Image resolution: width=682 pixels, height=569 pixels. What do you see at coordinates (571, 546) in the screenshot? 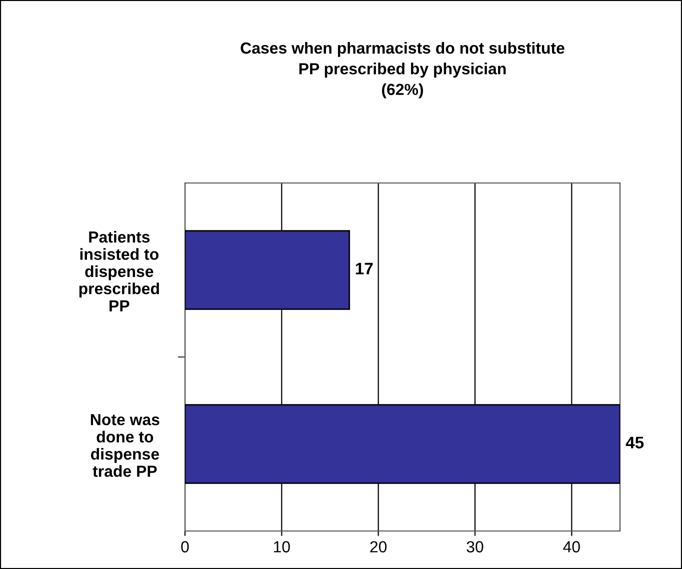
I see `x-tick-label: 40` at bounding box center [571, 546].